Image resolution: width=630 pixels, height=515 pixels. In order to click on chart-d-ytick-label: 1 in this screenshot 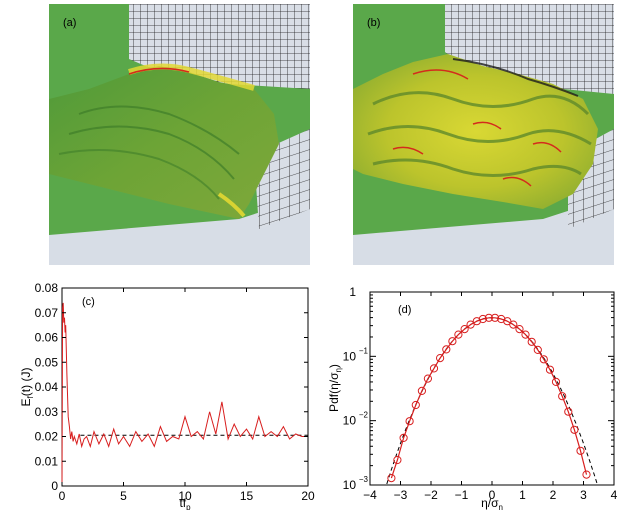, I will do `click(352, 292)`.